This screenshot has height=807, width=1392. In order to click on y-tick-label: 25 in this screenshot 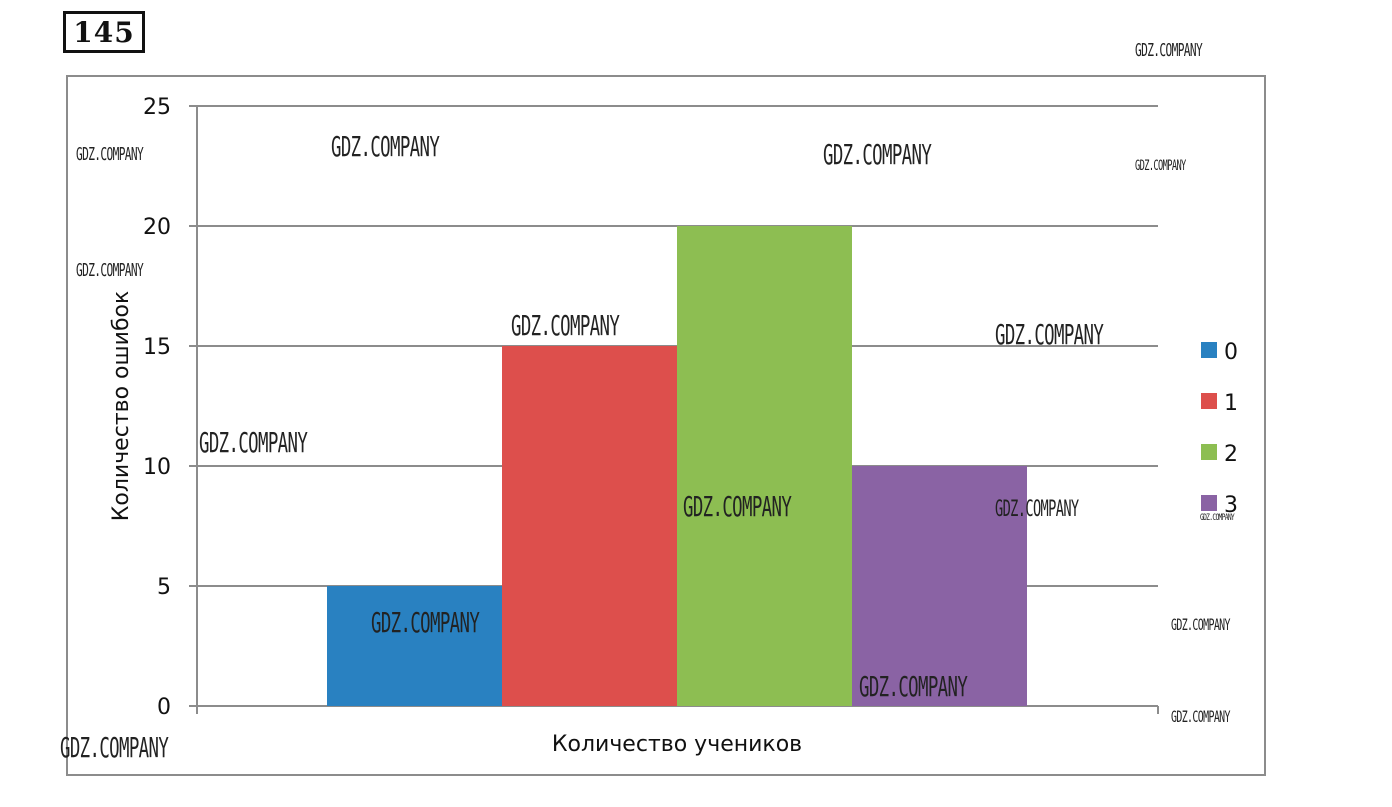, I will do `click(157, 107)`.